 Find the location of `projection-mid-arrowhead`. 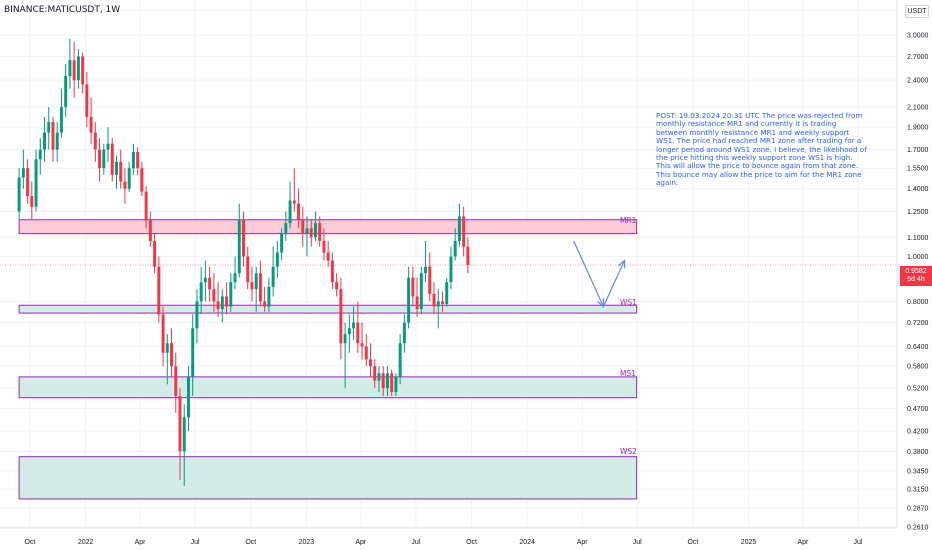

projection-mid-arrowhead is located at coordinates (600, 303).